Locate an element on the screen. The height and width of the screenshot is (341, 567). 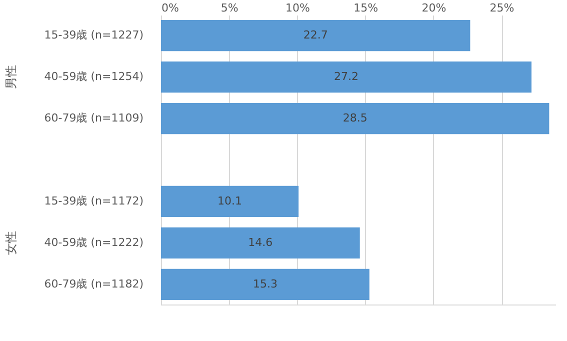
data-label: 15.3 is located at coordinates (265, 283).